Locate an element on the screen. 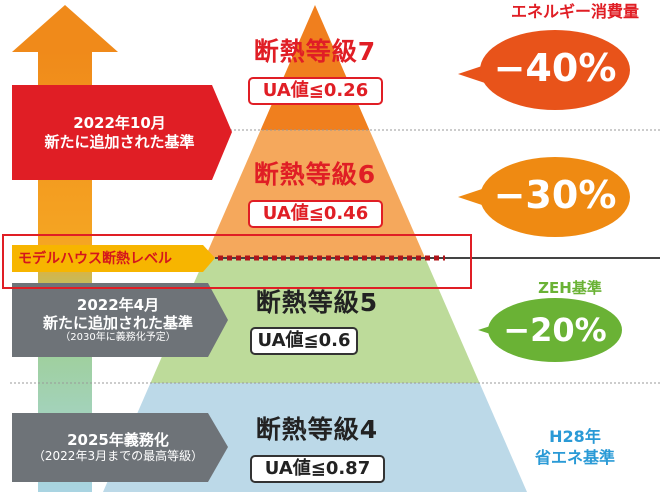 The image size is (670, 492). grade-5-title: 断熱等級5 is located at coordinates (317, 302).